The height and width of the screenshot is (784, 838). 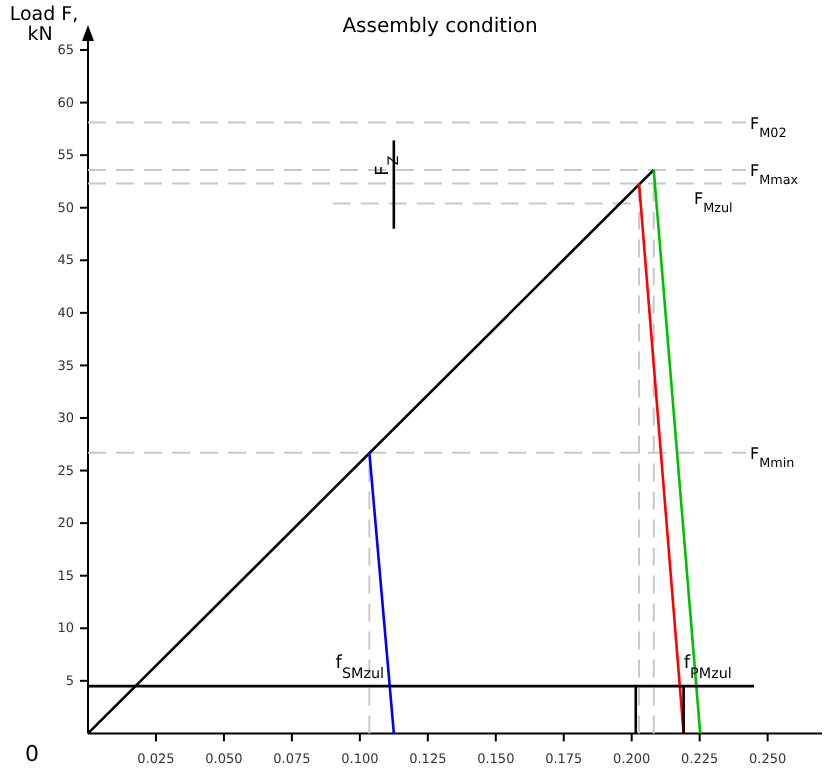 I want to click on ref-line-label: F$_{M02}$, so click(x=768, y=127).